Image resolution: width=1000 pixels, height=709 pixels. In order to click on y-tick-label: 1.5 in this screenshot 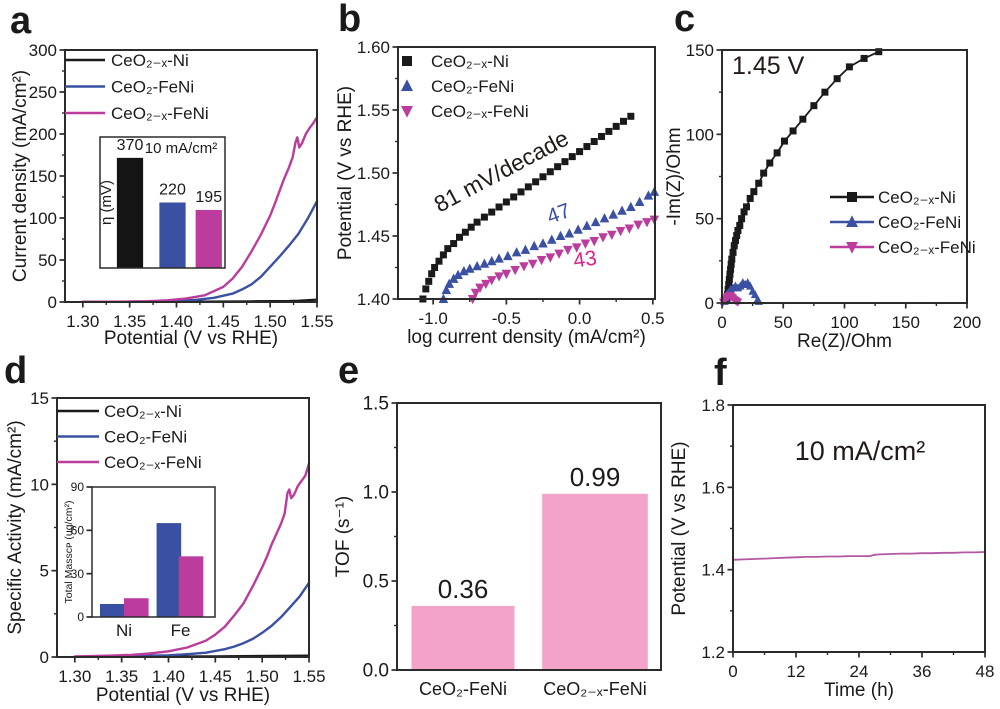, I will do `click(376, 404)`.